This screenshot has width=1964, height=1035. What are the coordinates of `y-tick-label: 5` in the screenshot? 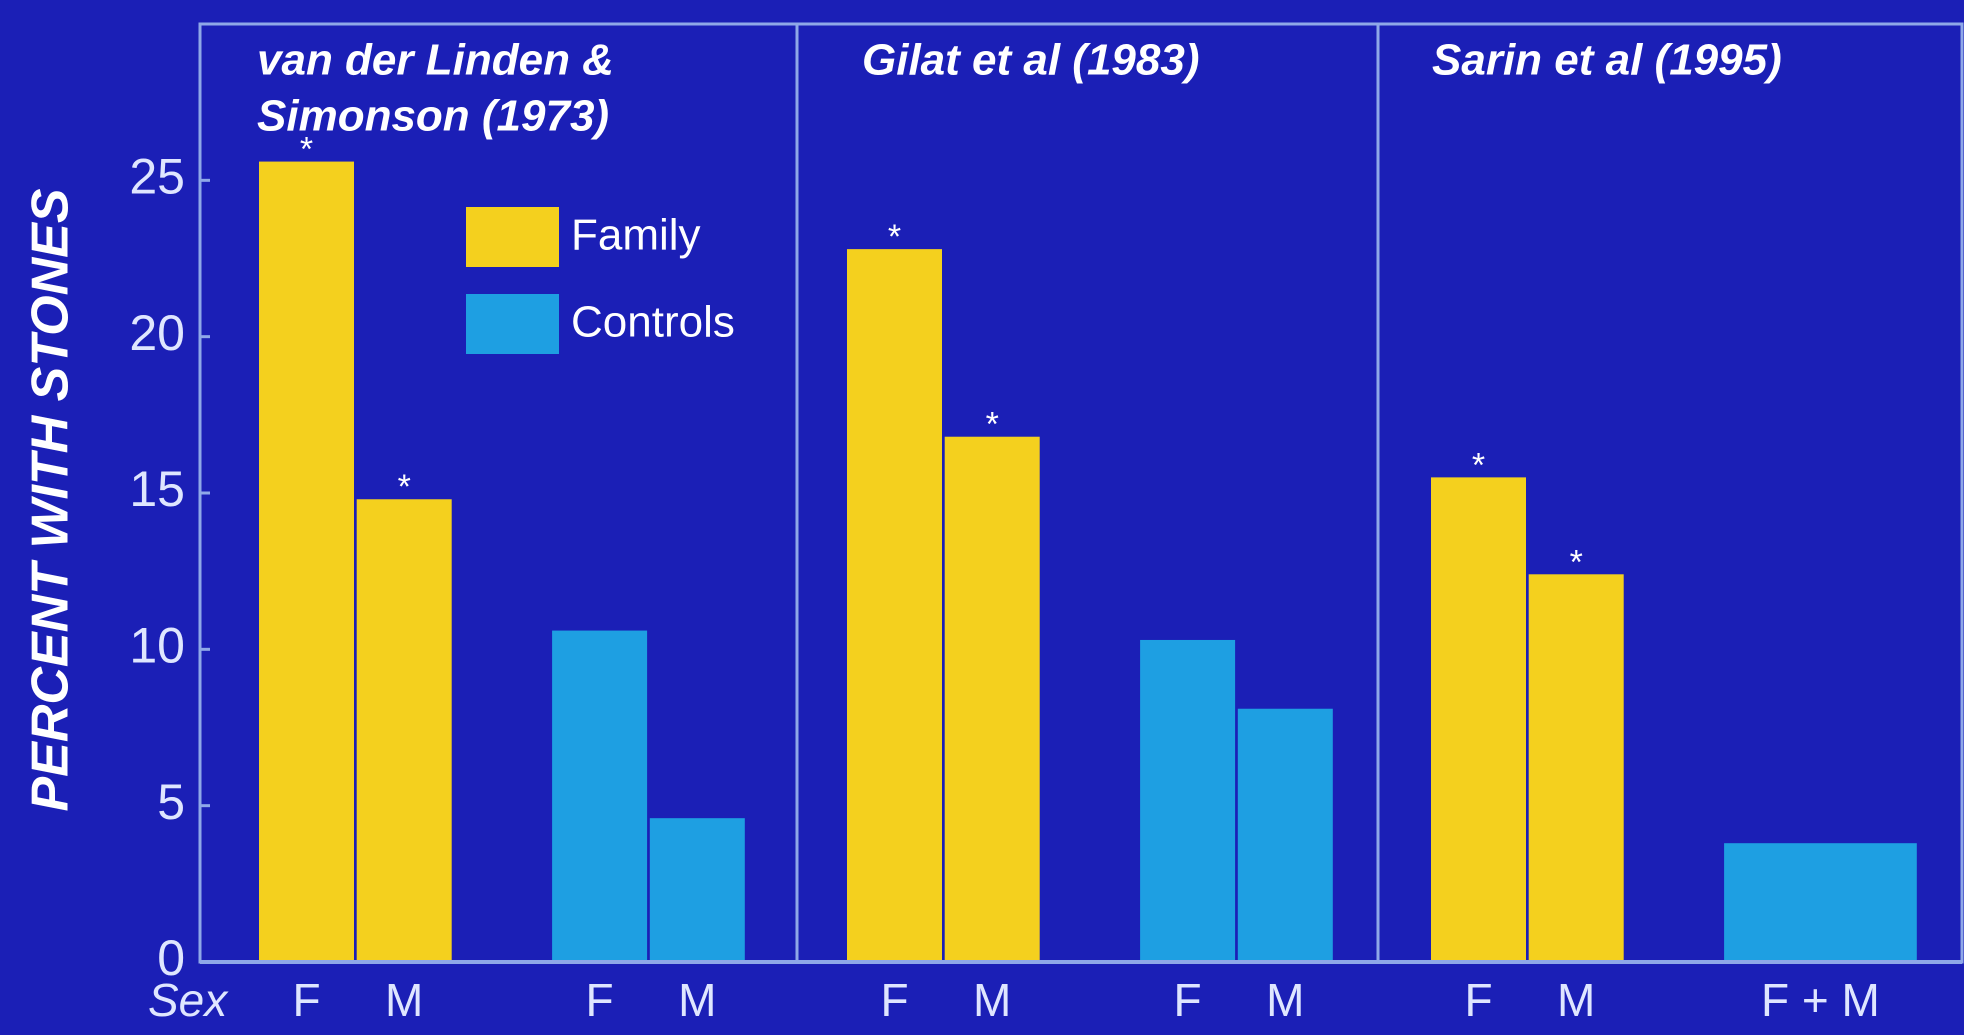 It's located at (171, 802).